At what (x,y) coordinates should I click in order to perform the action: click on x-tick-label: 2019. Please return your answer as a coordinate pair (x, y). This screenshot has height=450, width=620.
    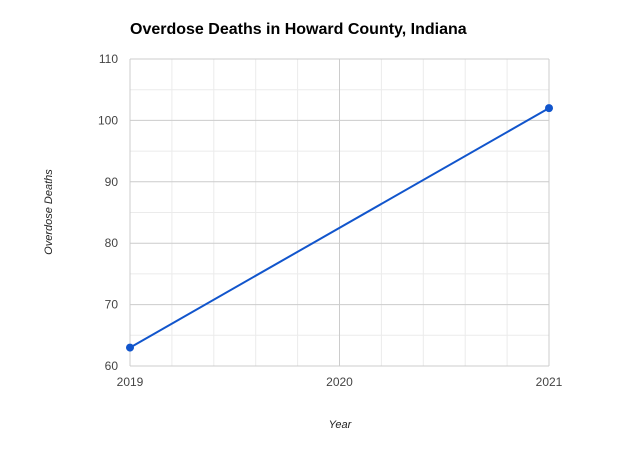
    Looking at the image, I should click on (130, 382).